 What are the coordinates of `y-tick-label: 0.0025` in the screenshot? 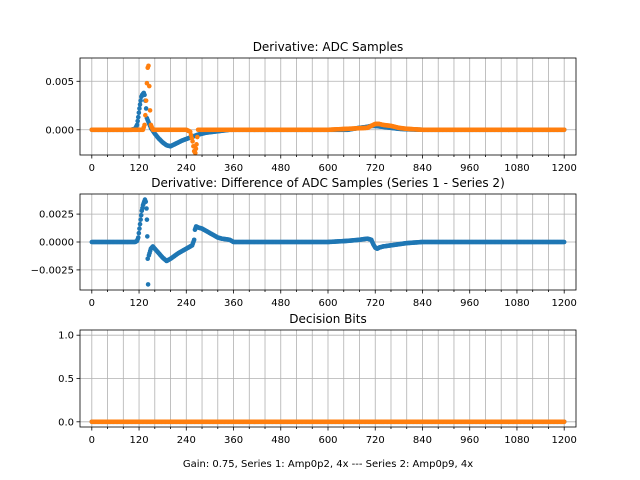 It's located at (56, 215).